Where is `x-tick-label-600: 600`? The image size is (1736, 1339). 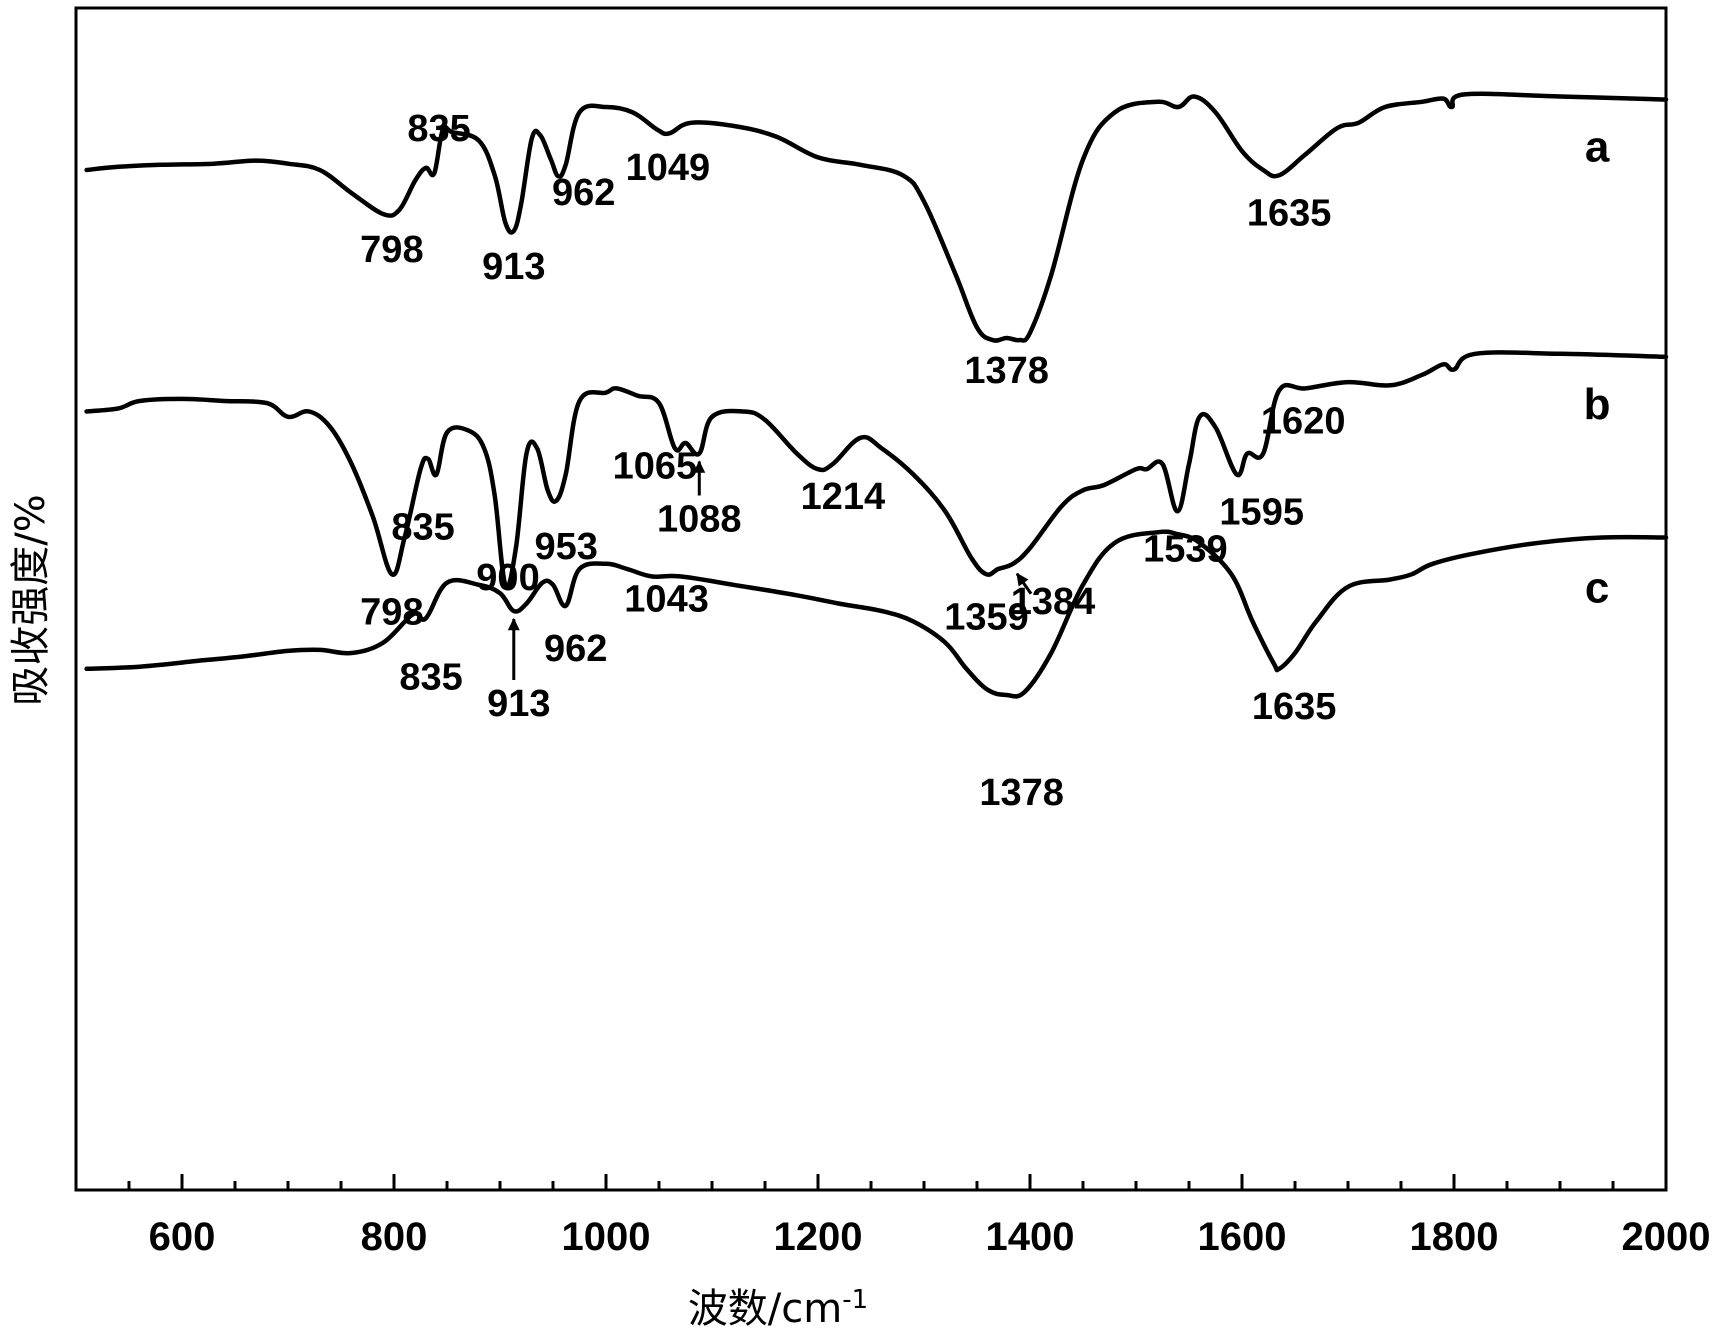 x-tick-label-600: 600 is located at coordinates (182, 1237).